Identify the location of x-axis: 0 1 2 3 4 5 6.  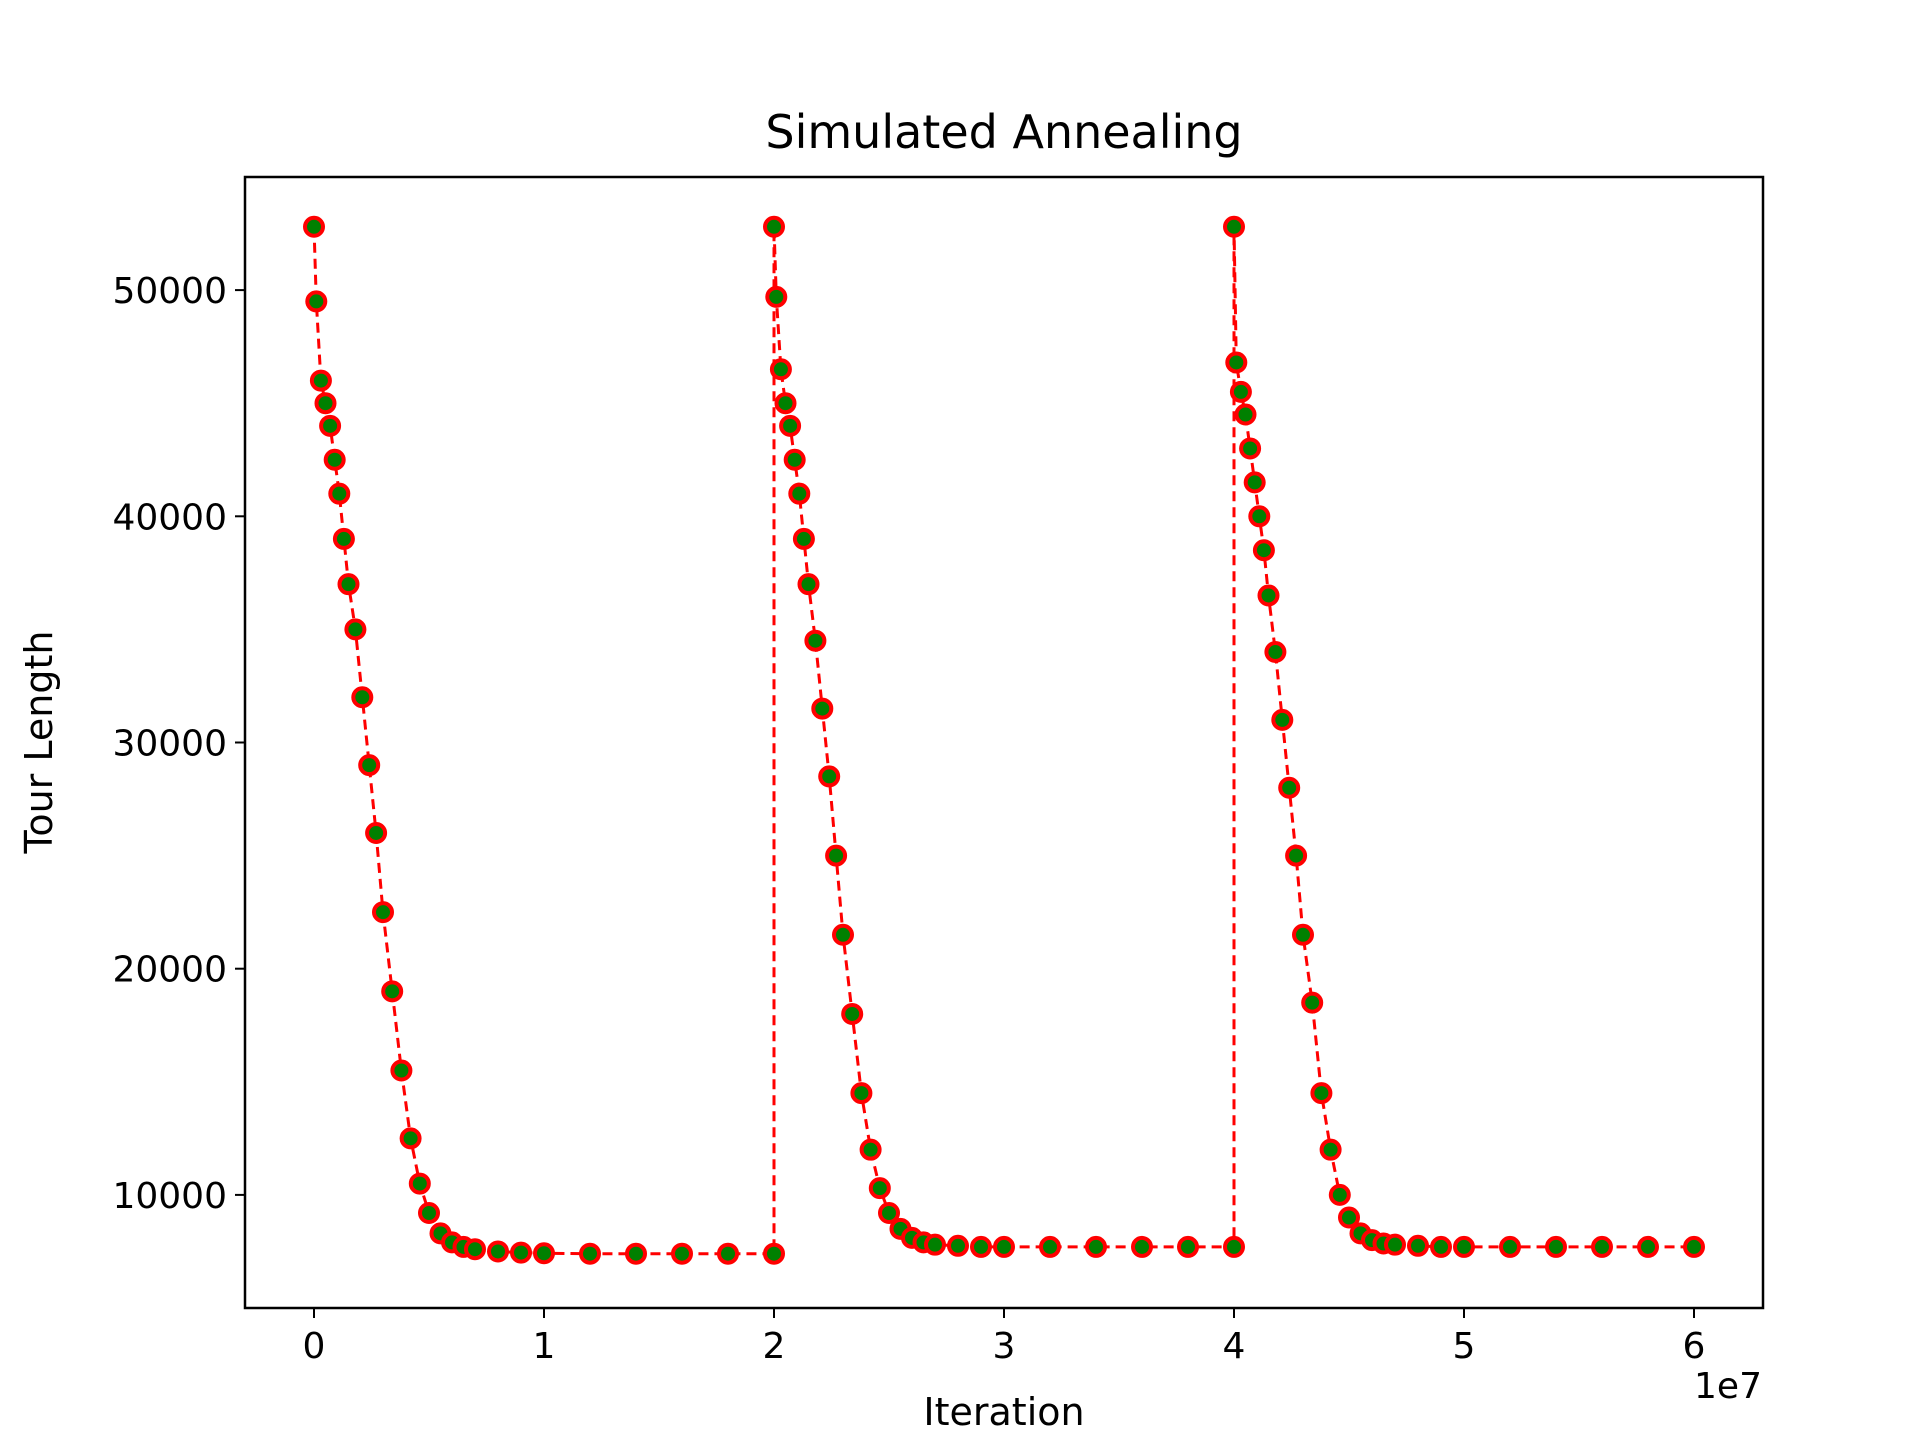
(1004, 1337).